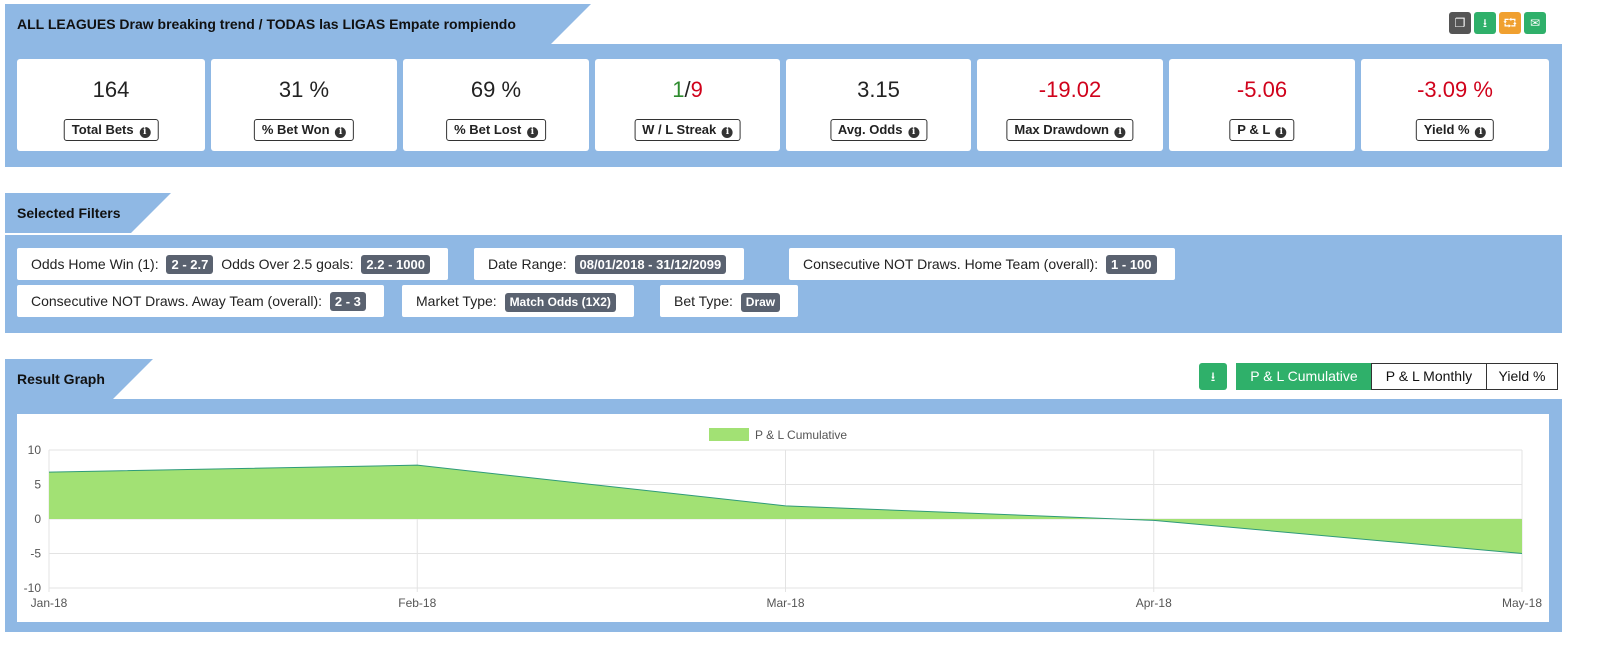  What do you see at coordinates (1460, 23) in the screenshot?
I see `copy-icon: ❐` at bounding box center [1460, 23].